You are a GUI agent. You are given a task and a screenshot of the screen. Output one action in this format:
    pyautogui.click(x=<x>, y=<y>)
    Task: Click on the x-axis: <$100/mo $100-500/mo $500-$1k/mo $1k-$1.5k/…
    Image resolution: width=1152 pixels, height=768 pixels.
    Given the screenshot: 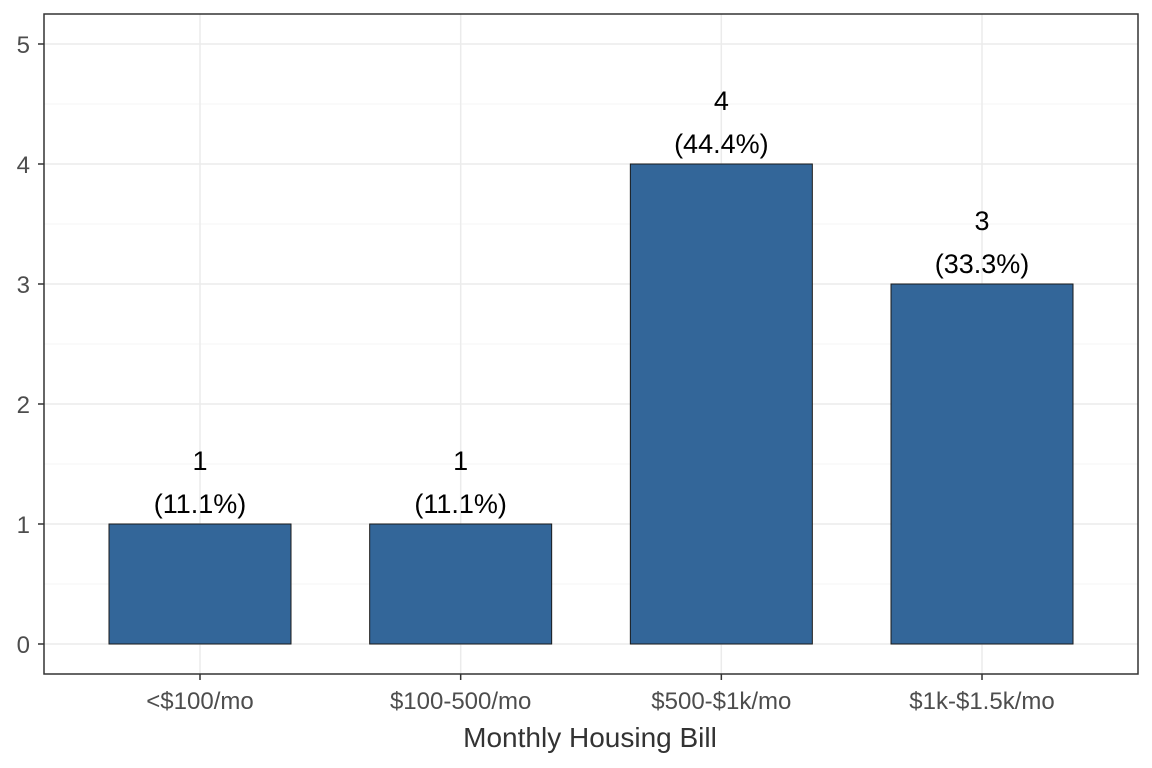 What is the action you would take?
    pyautogui.click(x=600, y=694)
    